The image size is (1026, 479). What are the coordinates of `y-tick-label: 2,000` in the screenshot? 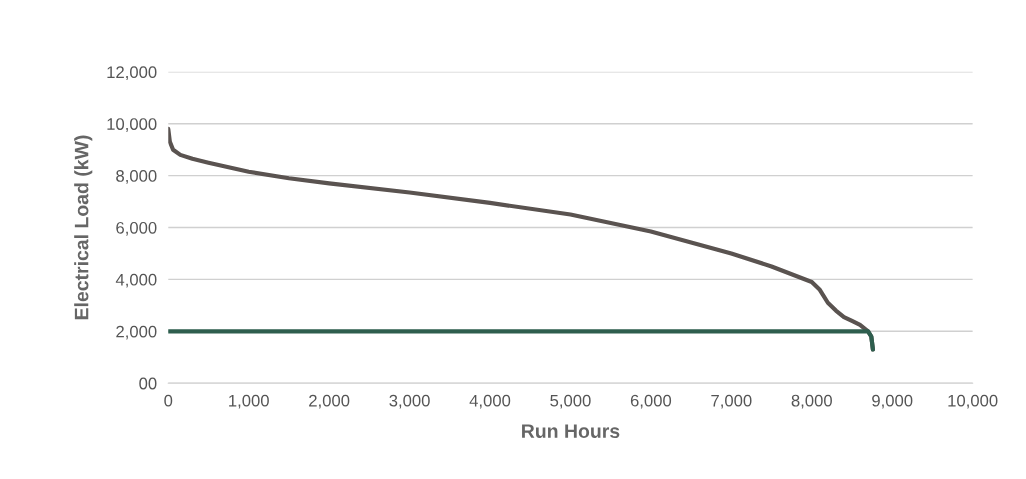 It's located at (136, 332).